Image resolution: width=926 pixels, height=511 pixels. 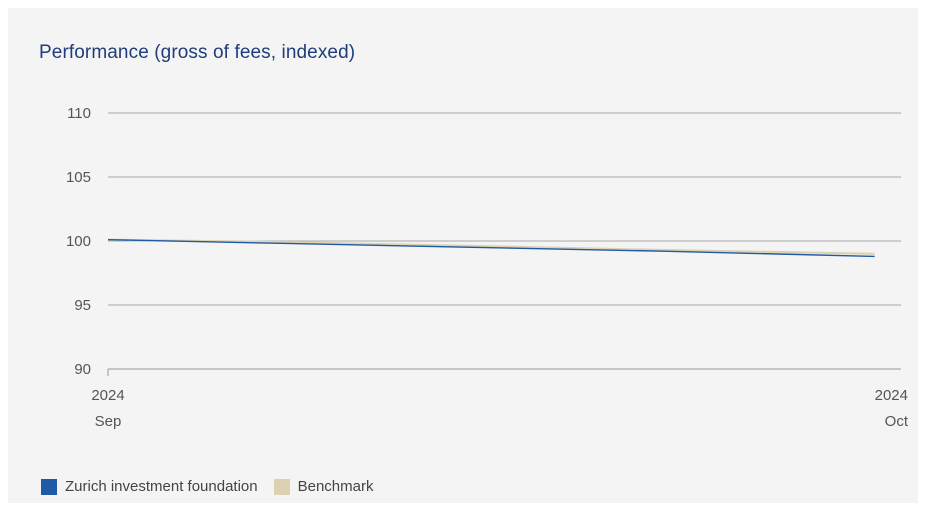 What do you see at coordinates (108, 421) in the screenshot?
I see `x-tick-month-start: Sep` at bounding box center [108, 421].